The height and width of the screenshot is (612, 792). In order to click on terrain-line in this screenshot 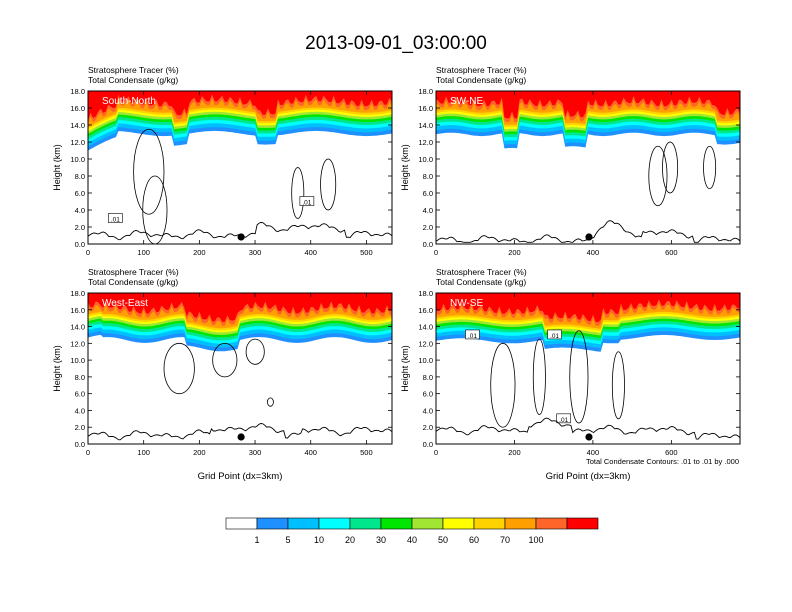, I will do `click(588, 428)`.